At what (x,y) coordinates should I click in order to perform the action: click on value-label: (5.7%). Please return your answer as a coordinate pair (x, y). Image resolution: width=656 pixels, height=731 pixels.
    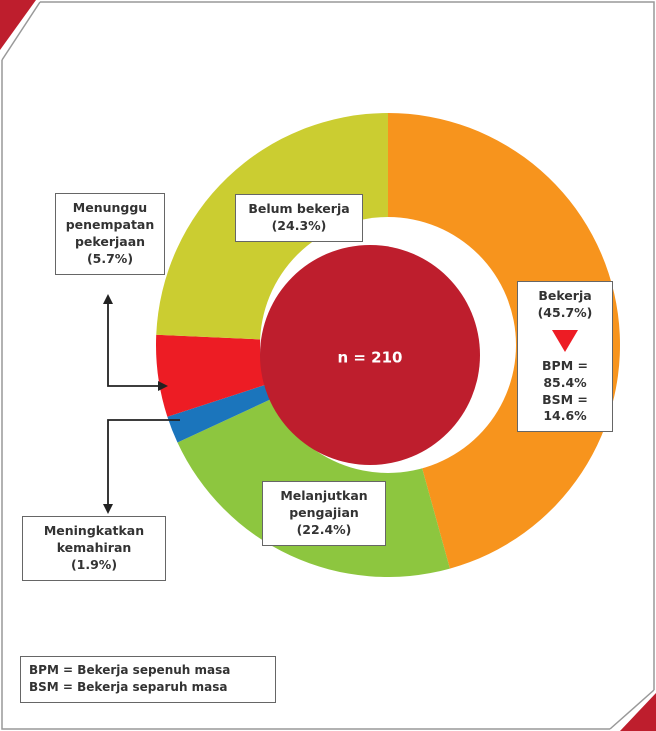
    Looking at the image, I should click on (110, 258).